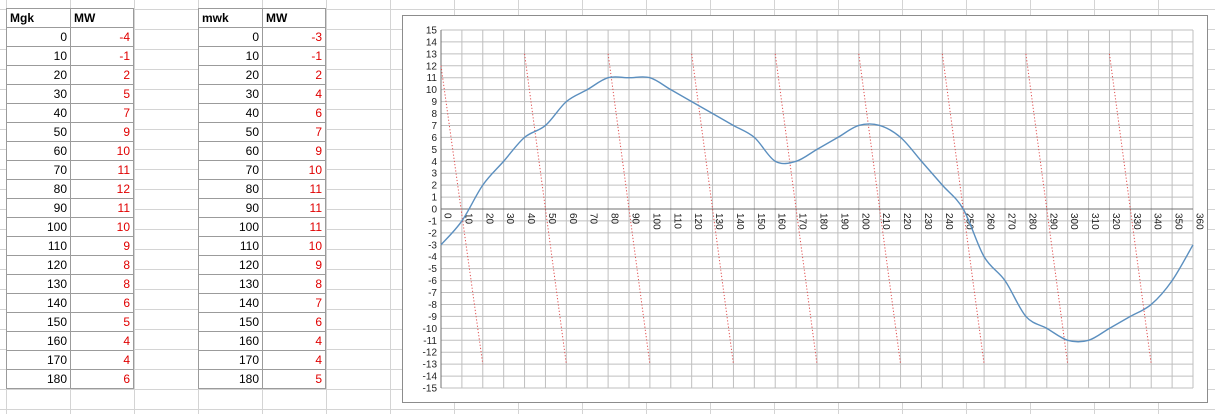  What do you see at coordinates (230, 18) in the screenshot?
I see `header-mwk: mwk` at bounding box center [230, 18].